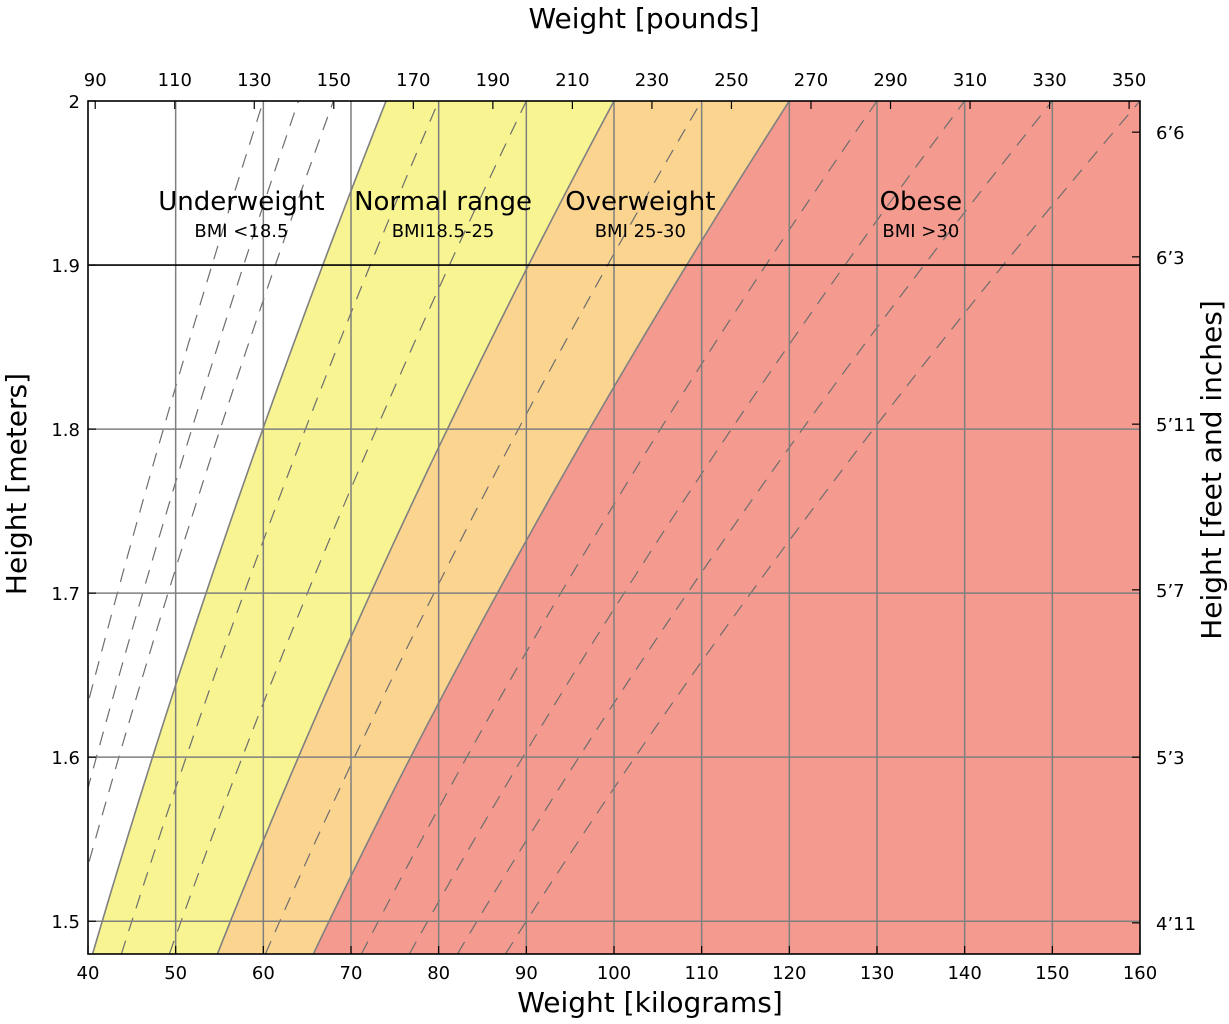  I want to click on lb-tick-label-130: 130, so click(254, 80).